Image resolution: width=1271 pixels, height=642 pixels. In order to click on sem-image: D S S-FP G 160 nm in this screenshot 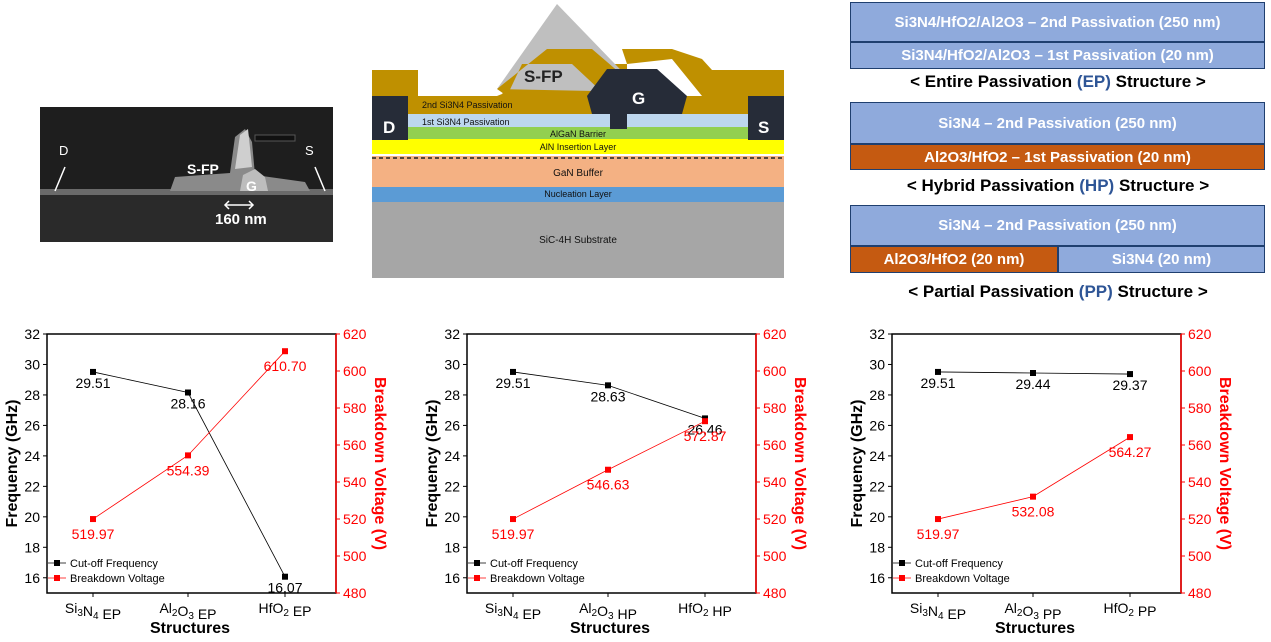, I will do `click(186, 174)`.